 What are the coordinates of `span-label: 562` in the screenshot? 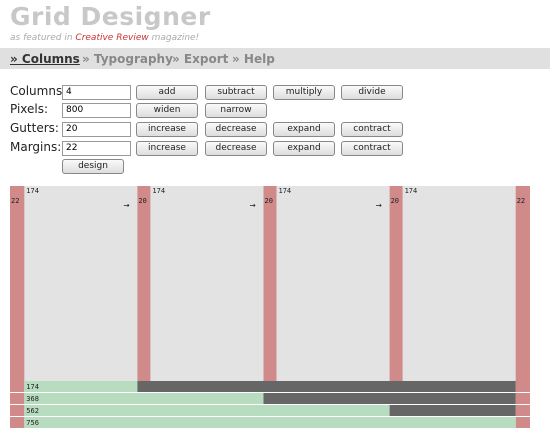 It's located at (32, 411).